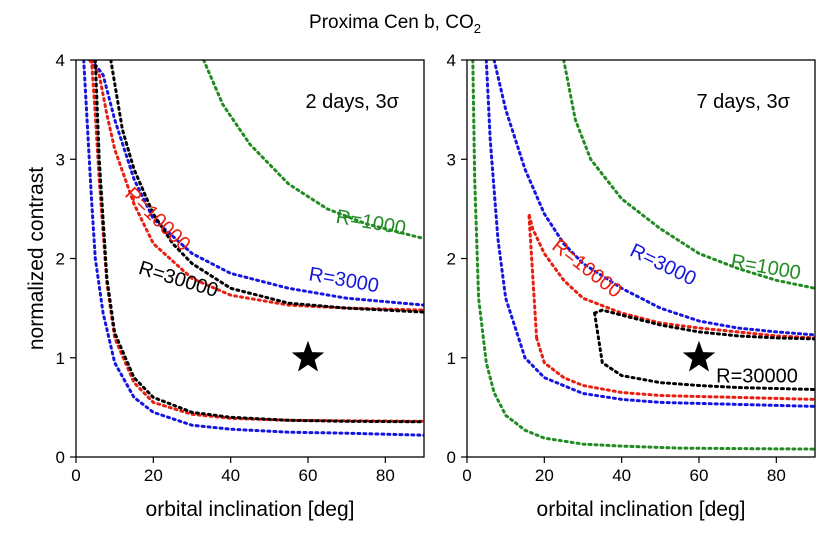  I want to click on series-line-r-10000-upper, so click(671, 276).